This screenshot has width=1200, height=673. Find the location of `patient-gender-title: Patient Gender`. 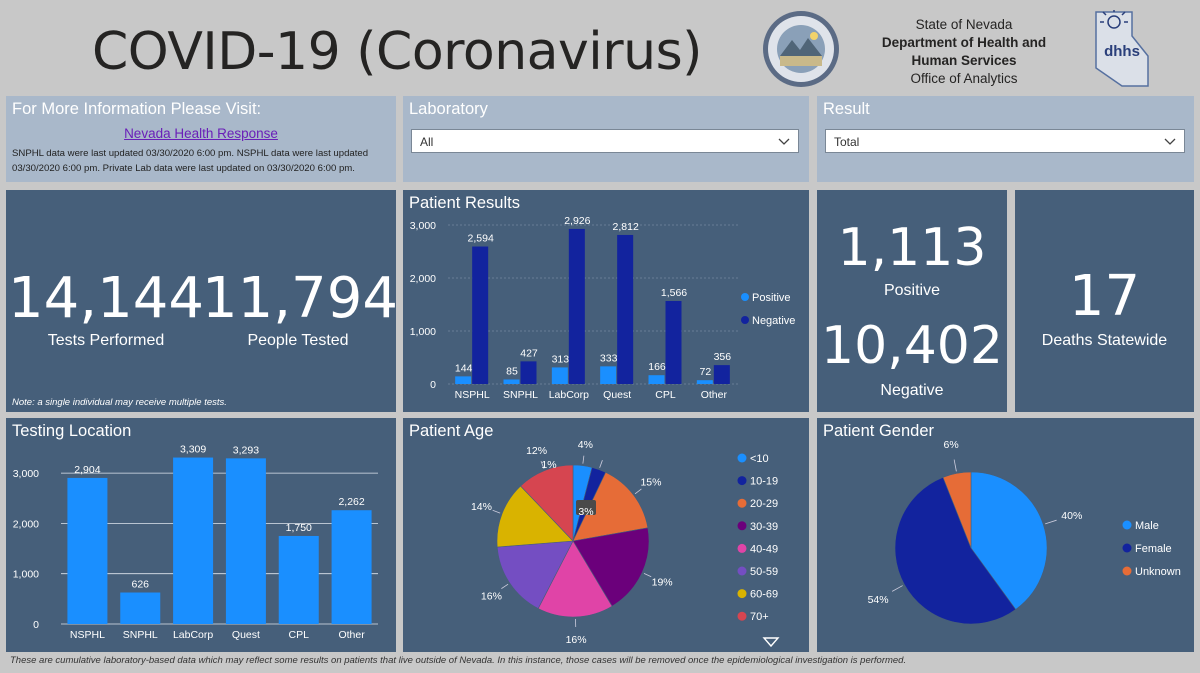

patient-gender-title: Patient Gender is located at coordinates (878, 431).